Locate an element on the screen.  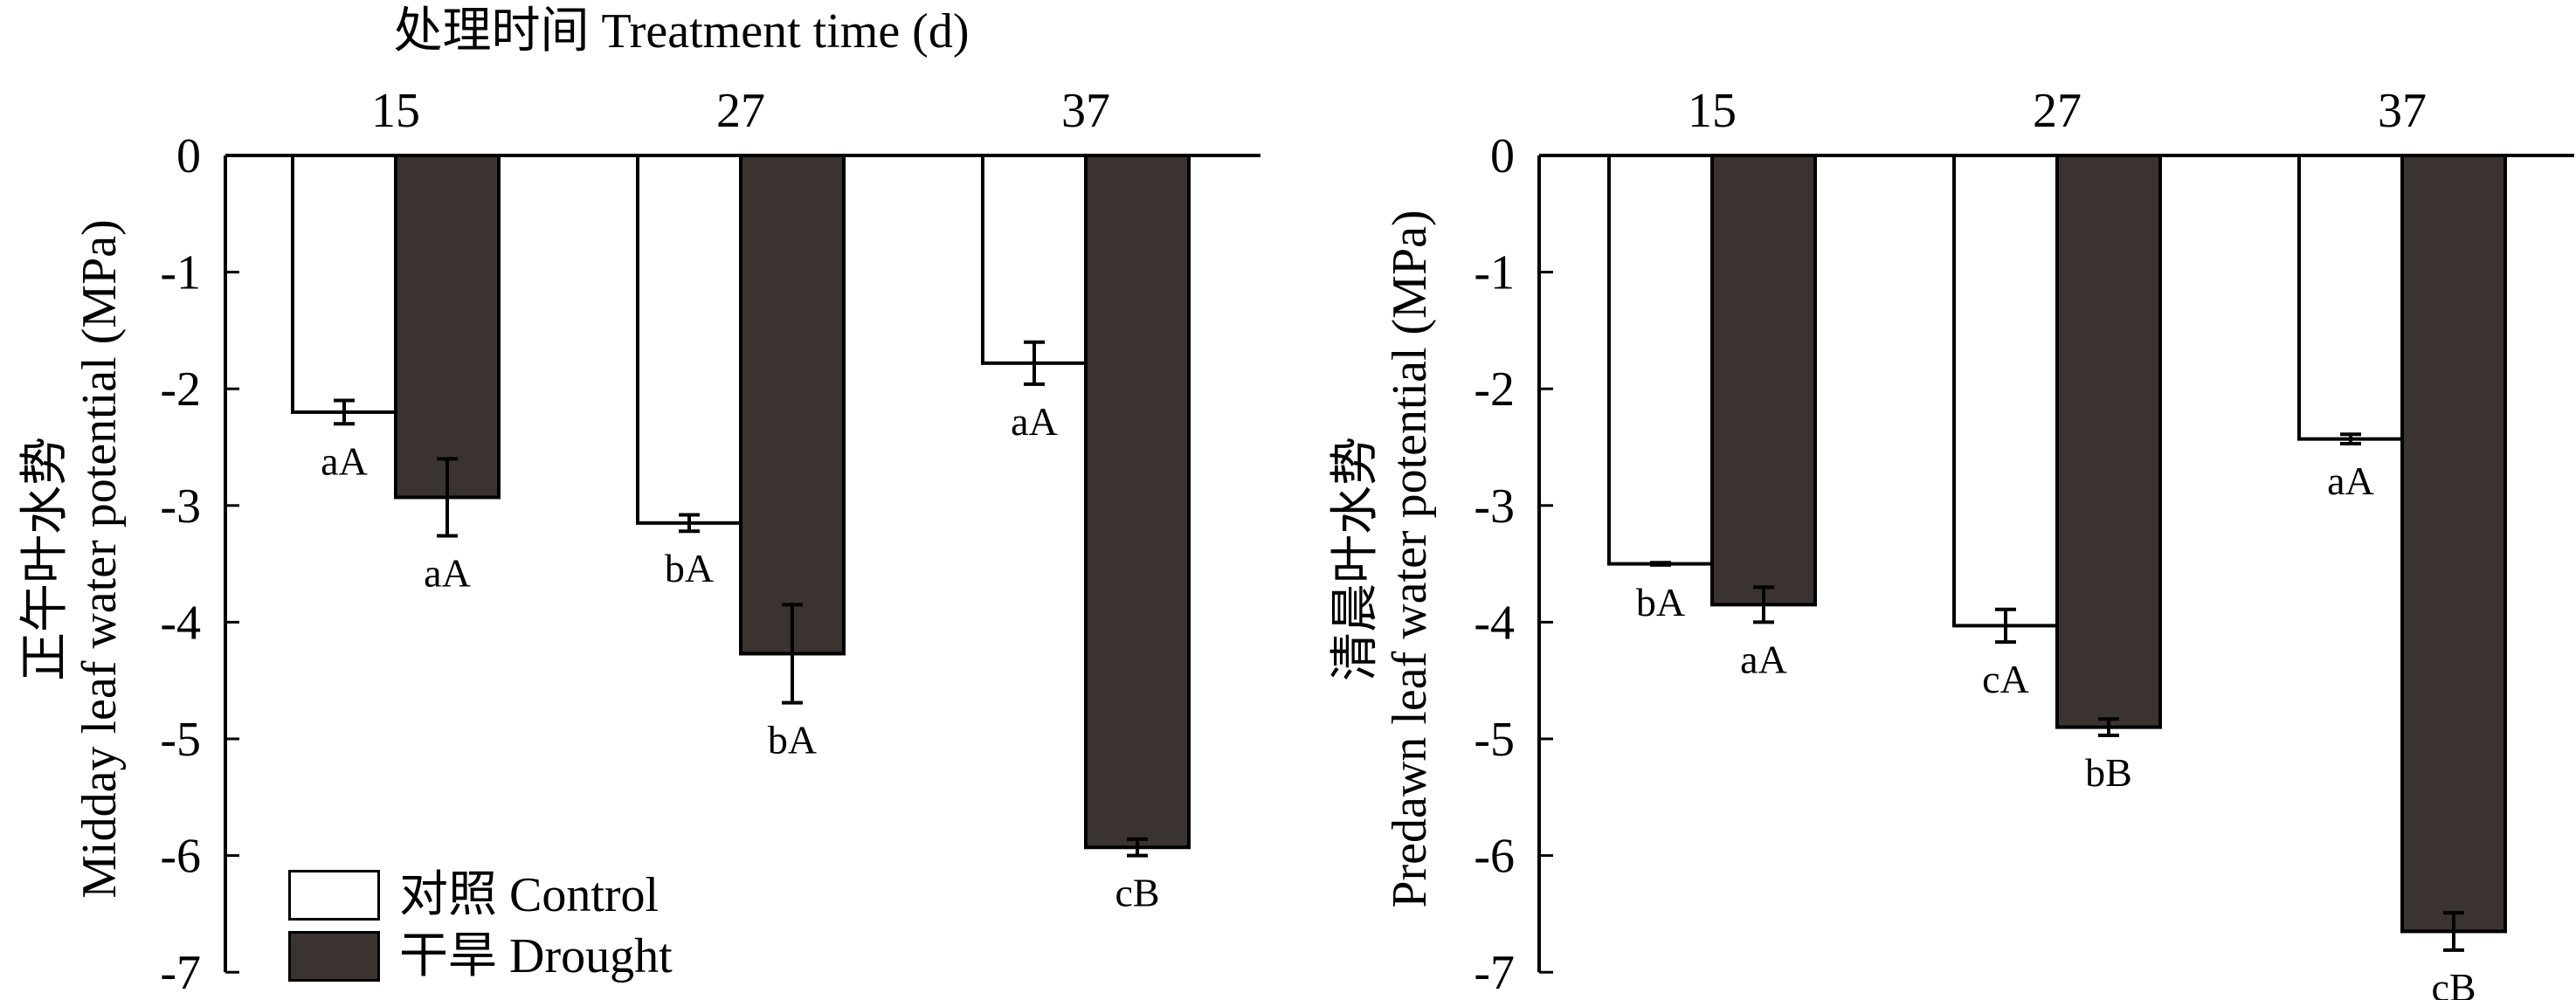
midday-category-label: 37 is located at coordinates (1085, 111).